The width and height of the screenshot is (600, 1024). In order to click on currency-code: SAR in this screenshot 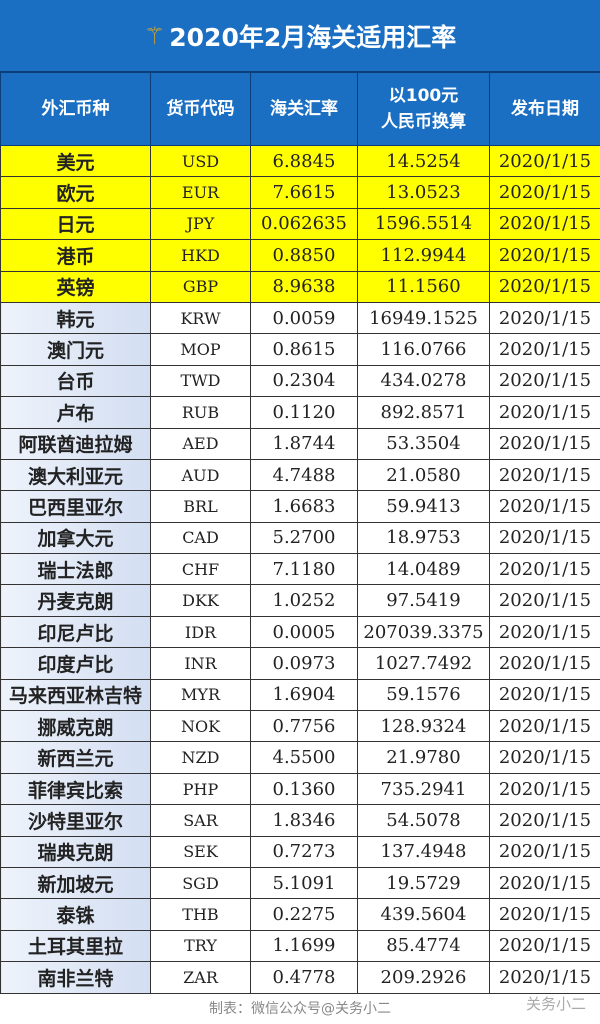, I will do `click(200, 820)`.